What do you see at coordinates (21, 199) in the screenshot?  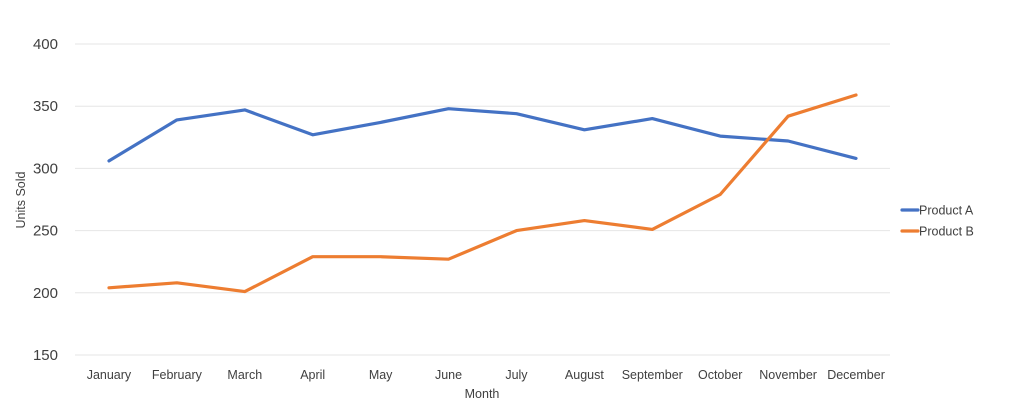 I see `y-axis-title: Units Sold` at bounding box center [21, 199].